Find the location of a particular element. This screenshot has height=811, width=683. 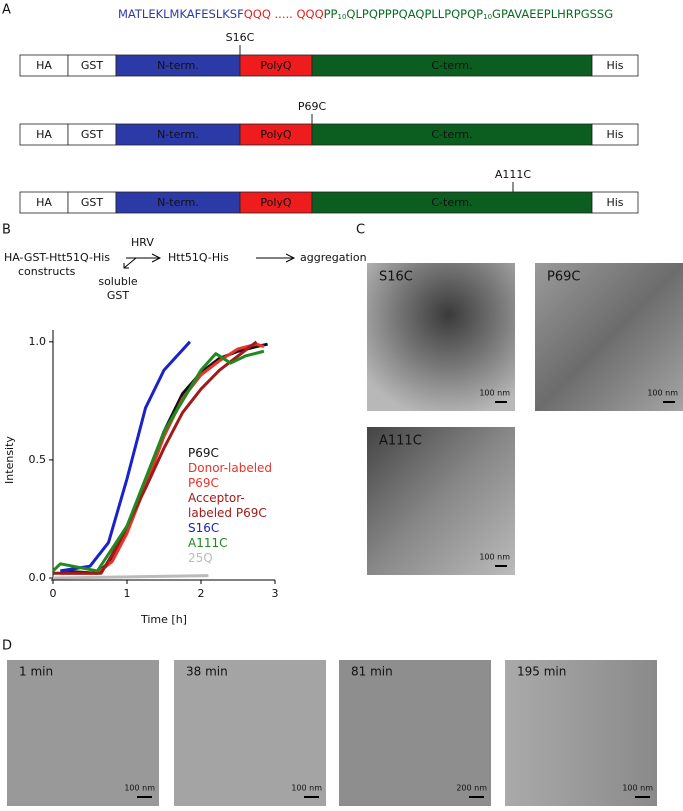

scale-label: 200 nm is located at coordinates (471, 788).